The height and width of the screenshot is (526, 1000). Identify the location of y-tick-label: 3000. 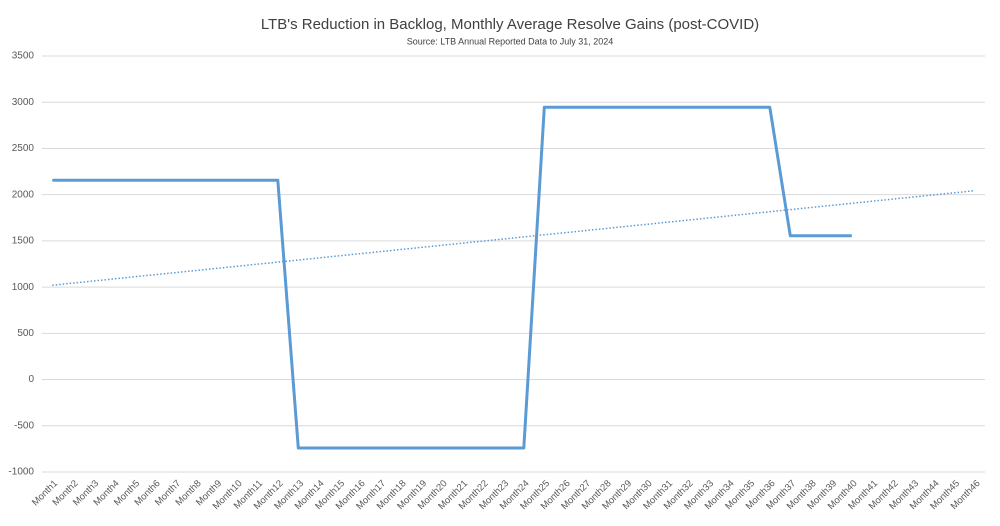
(23, 102).